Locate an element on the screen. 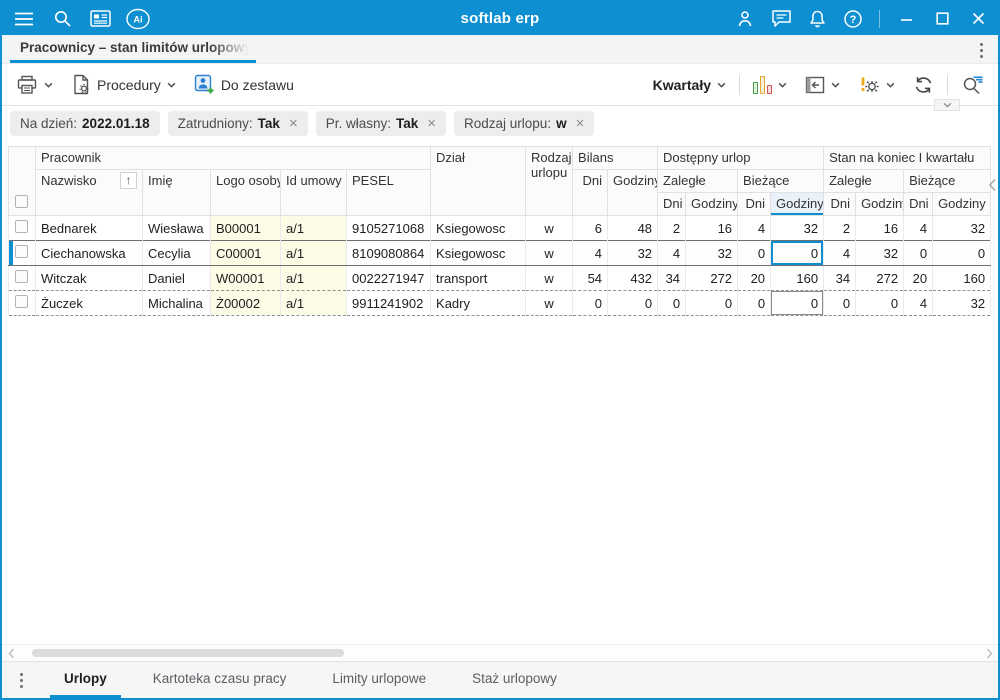  cell-dost-zal-godziny: 272 is located at coordinates (712, 278).